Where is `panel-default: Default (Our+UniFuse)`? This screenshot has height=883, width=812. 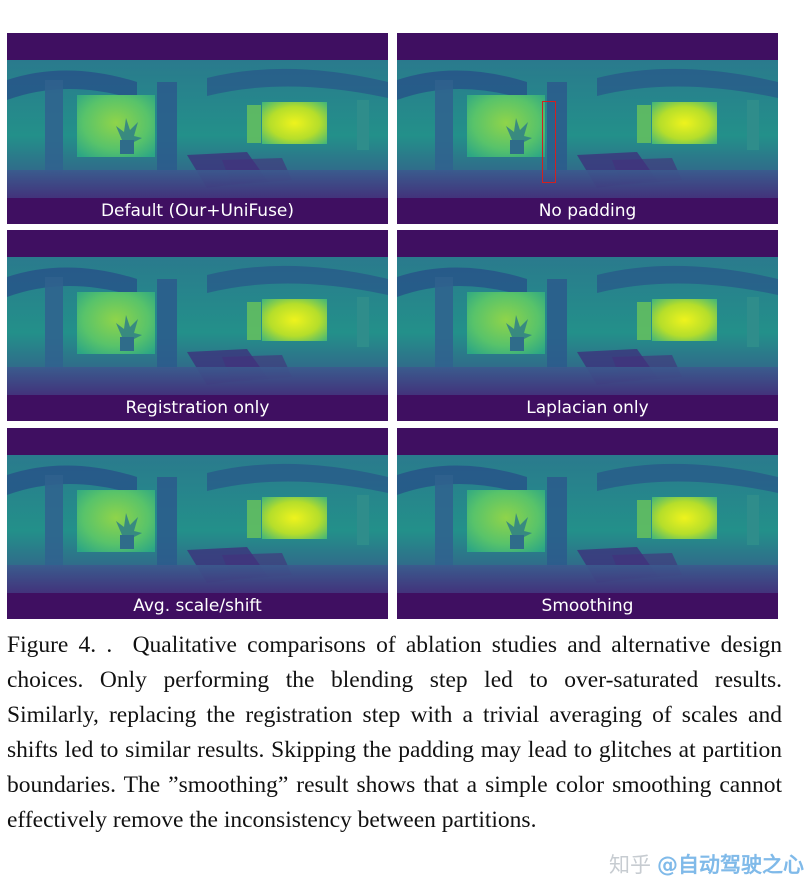
panel-default: Default (Our+UniFuse) is located at coordinates (197, 128).